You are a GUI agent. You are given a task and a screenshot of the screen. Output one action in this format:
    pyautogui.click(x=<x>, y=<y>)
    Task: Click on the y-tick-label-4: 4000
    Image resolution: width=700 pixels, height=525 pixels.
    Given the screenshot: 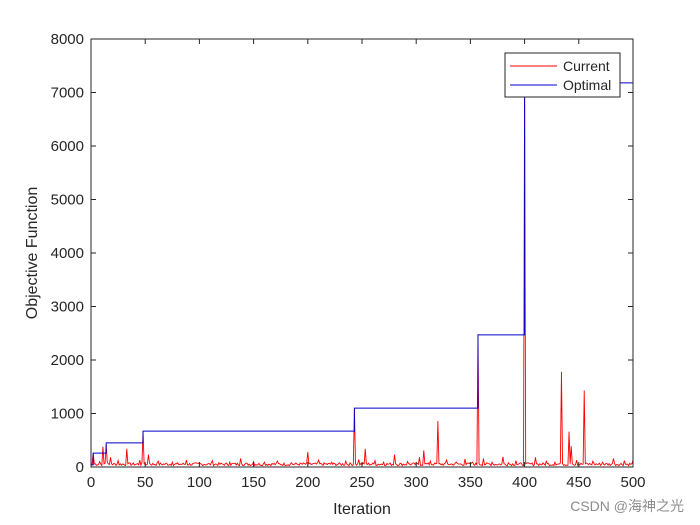 What is the action you would take?
    pyautogui.click(x=67, y=253)
    